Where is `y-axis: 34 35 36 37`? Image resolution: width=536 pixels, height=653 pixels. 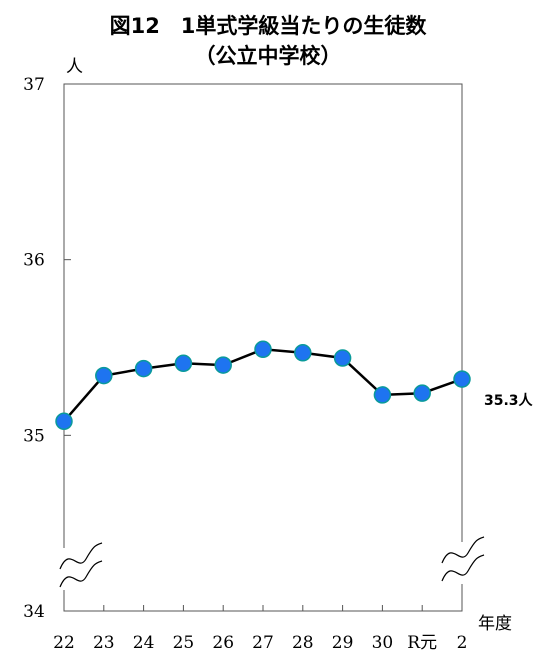 y-axis: 34 35 36 37 is located at coordinates (47, 348).